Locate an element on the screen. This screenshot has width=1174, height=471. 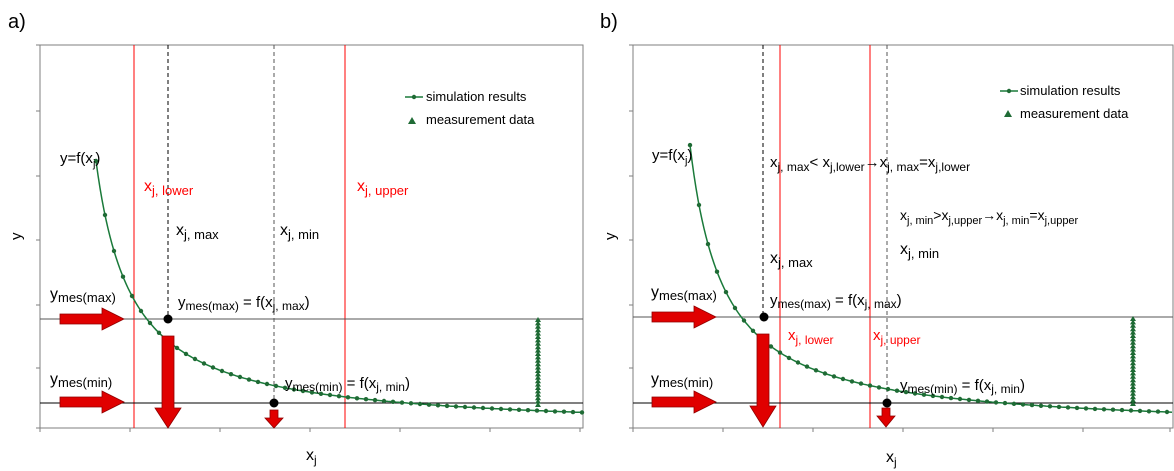
panel-a-legend-sim: simulation results is located at coordinates (476, 96).